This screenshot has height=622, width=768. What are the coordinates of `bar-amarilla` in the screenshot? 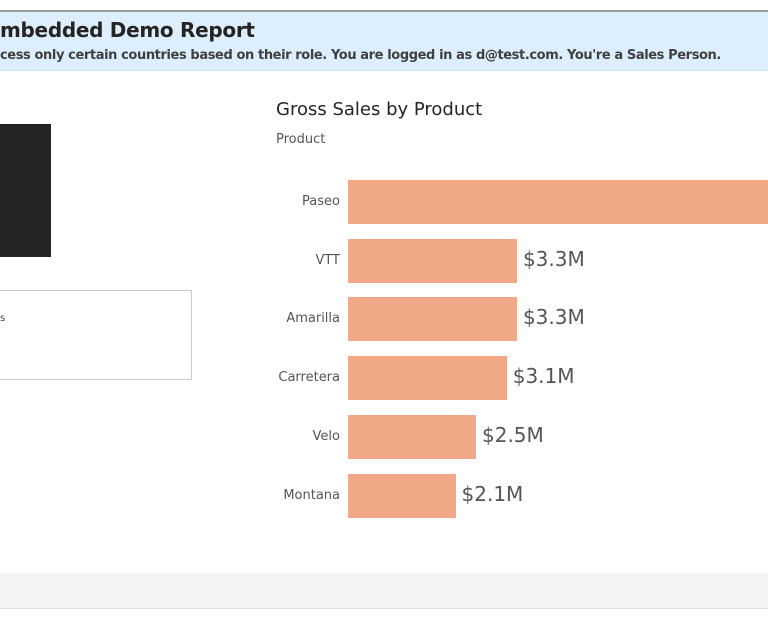 It's located at (432, 319).